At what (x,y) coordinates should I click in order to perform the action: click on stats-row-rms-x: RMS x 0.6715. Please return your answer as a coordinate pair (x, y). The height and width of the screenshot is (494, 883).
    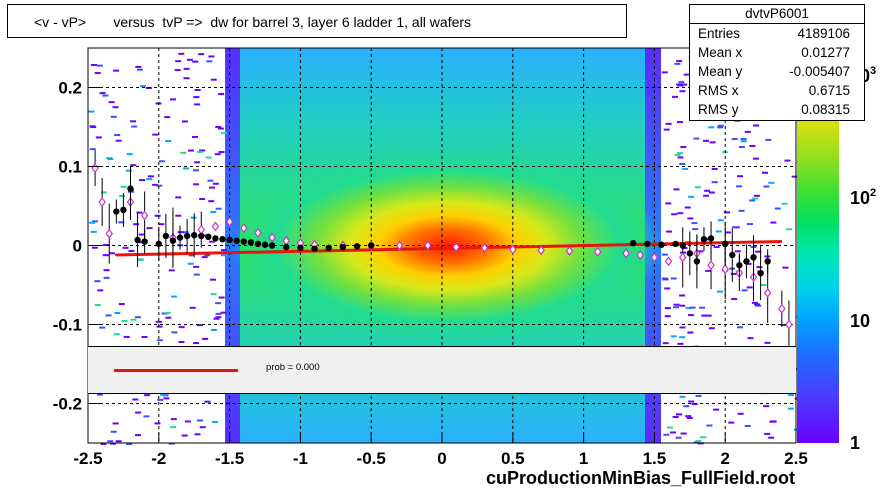
    Looking at the image, I should click on (777, 90).